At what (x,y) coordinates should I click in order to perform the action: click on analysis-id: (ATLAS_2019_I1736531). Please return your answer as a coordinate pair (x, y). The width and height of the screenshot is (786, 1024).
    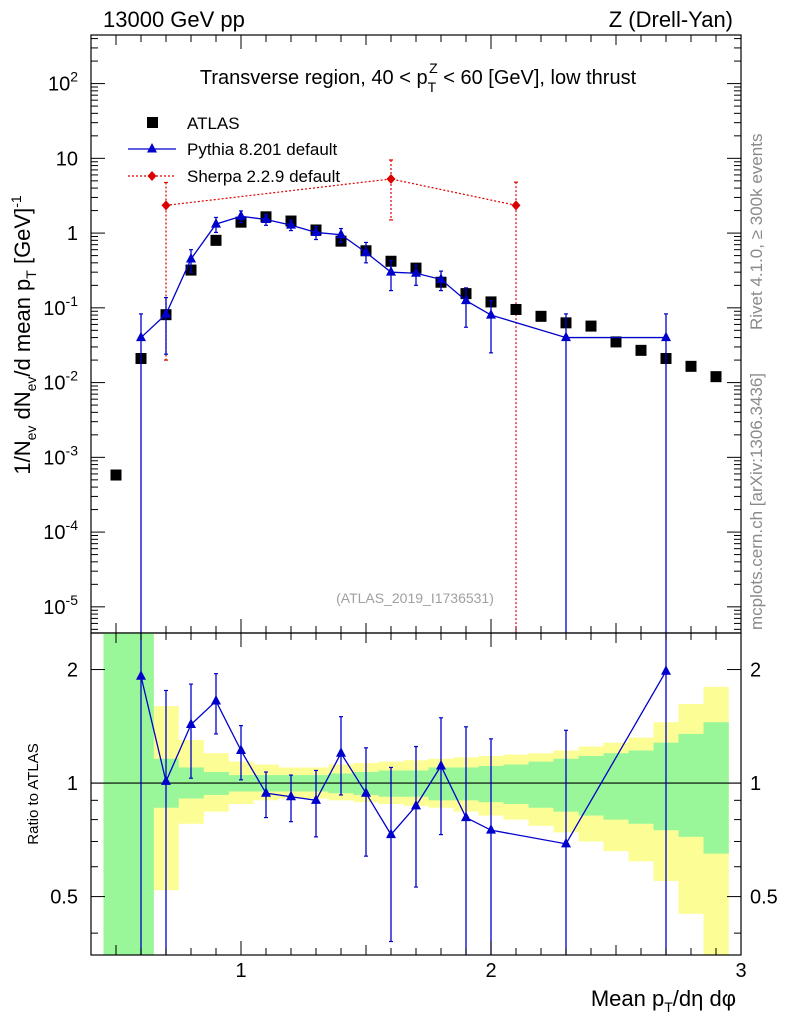
    Looking at the image, I should click on (415, 598).